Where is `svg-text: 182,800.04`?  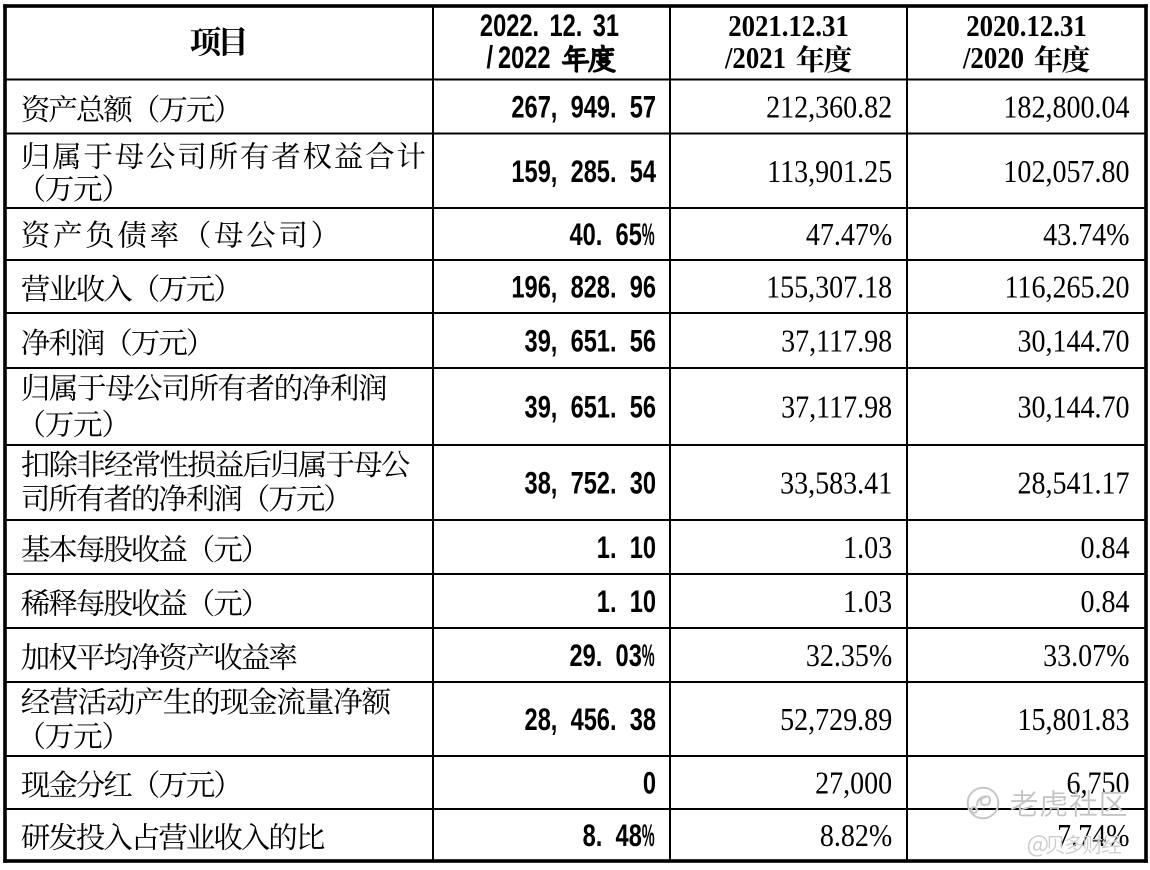
svg-text: 182,800.04 is located at coordinates (1066, 107).